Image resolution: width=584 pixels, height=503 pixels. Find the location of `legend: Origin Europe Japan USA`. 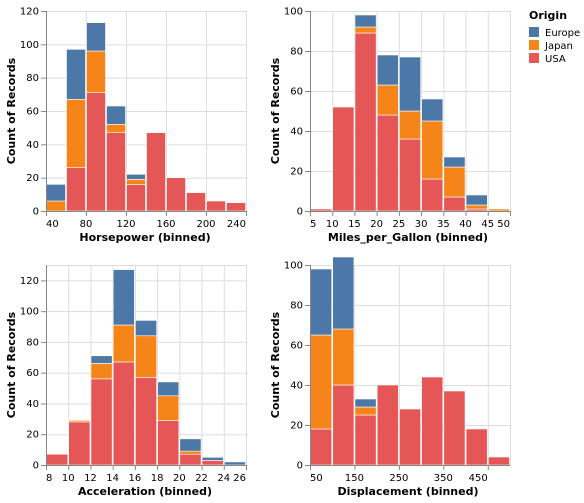

legend: Origin Europe Japan USA is located at coordinates (554, 37).